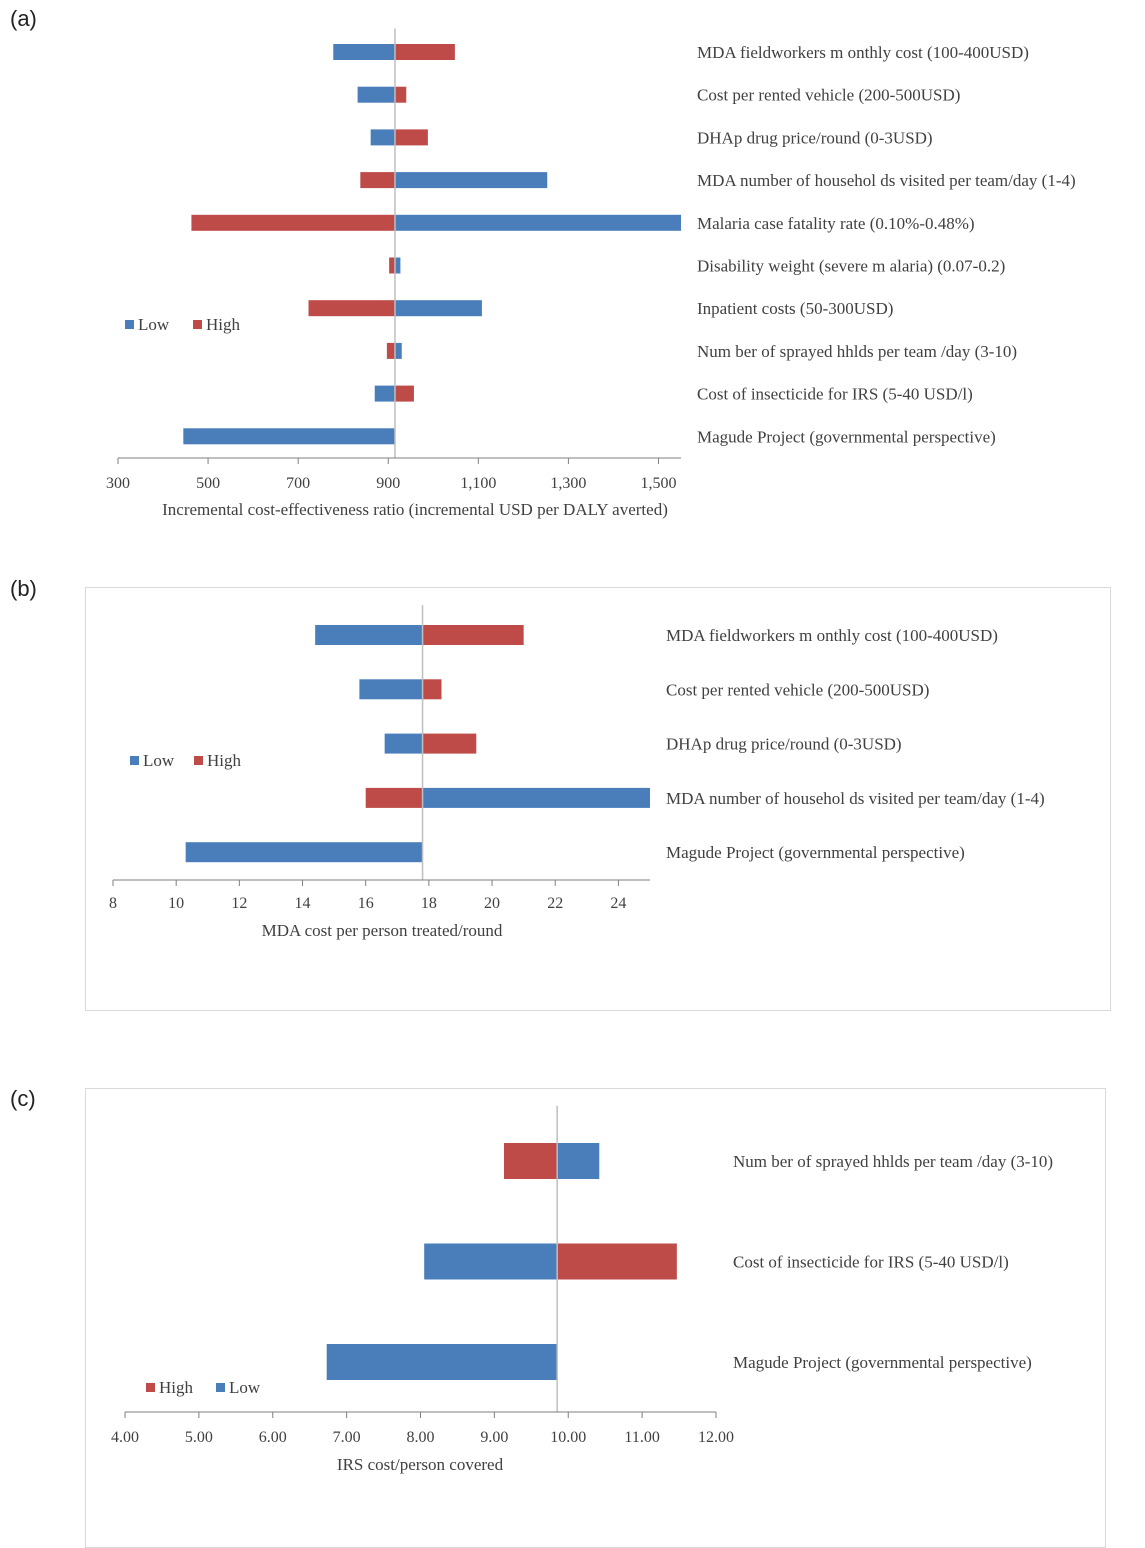 The width and height of the screenshot is (1145, 1548). Describe the element at coordinates (795, 308) in the screenshot. I see `category-label: Inpatient costs (50-300USD)` at that location.